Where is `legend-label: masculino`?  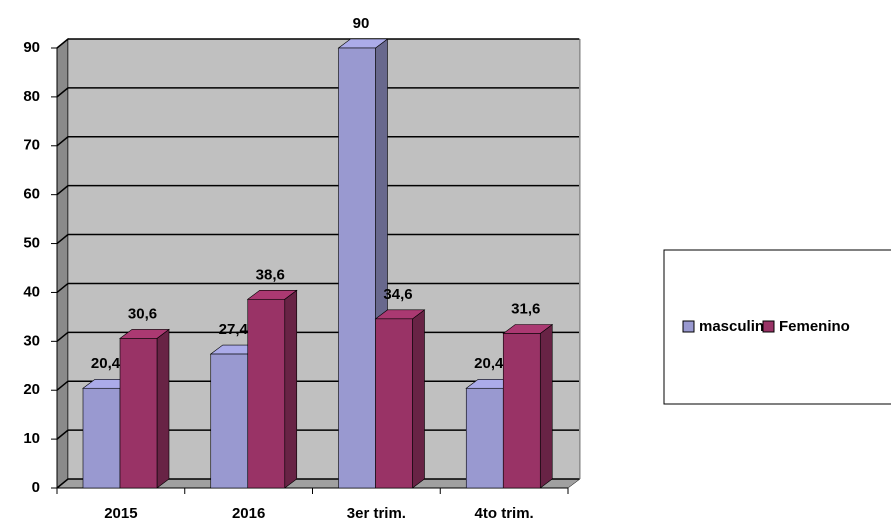
legend-label: masculino is located at coordinates (736, 326).